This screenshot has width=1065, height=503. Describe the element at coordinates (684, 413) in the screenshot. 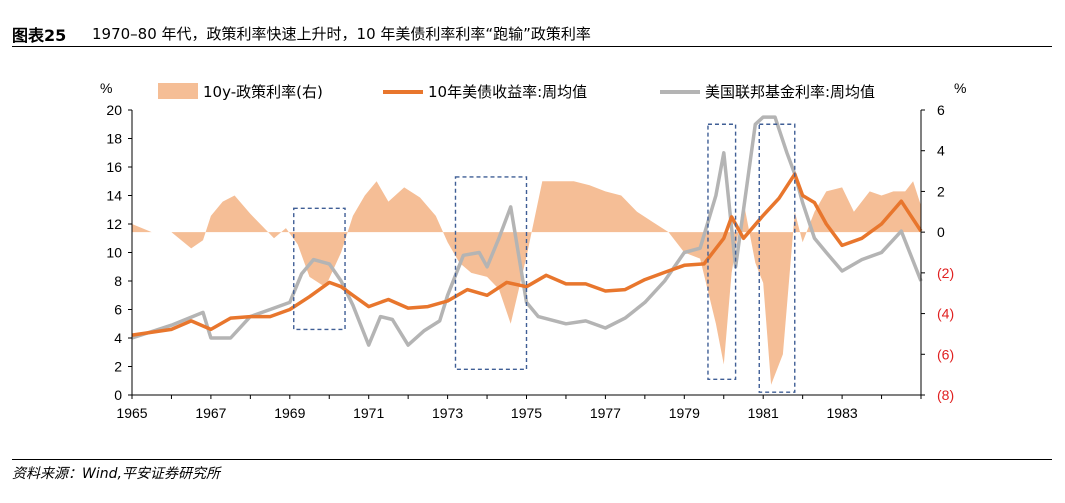

I see `x-tick-label: 1979` at that location.